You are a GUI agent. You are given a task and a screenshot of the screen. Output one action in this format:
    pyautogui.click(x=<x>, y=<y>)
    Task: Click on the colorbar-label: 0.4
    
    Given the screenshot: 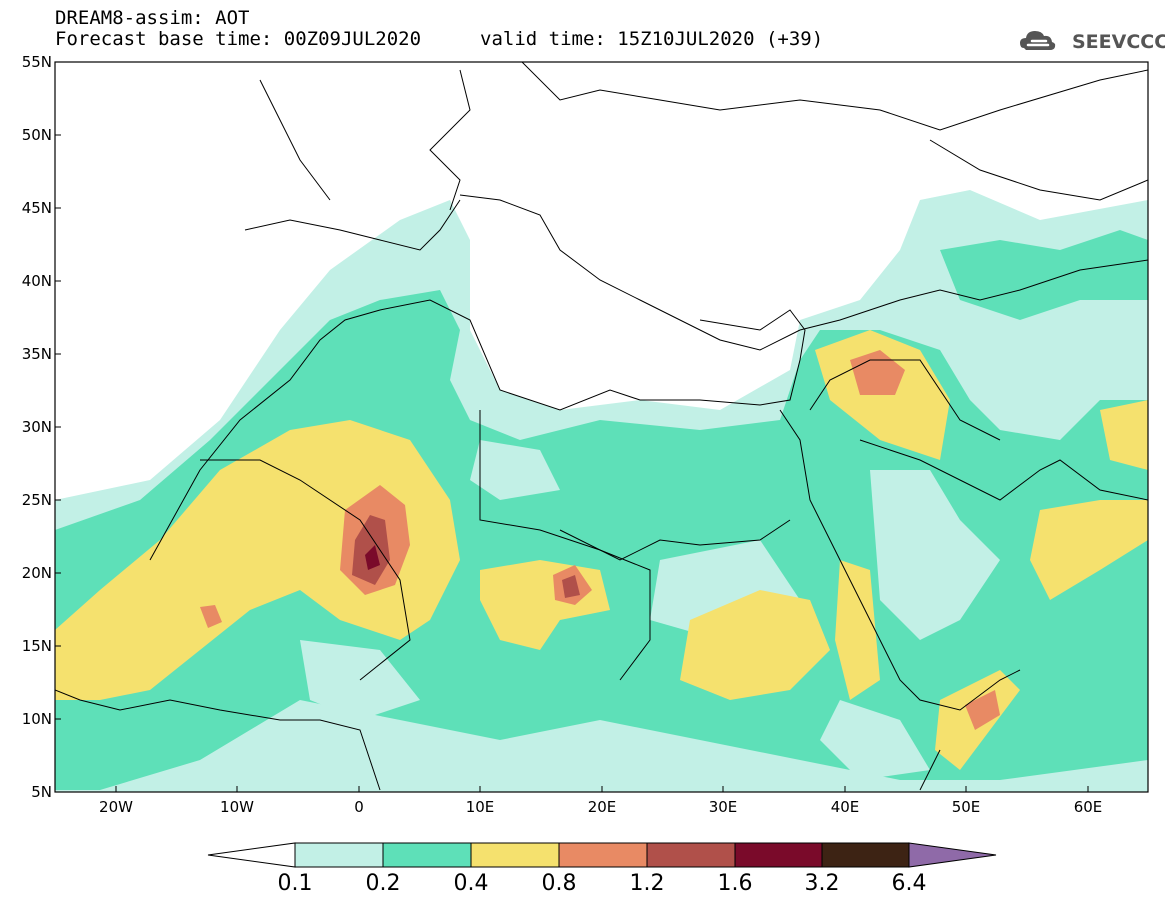 What is the action you would take?
    pyautogui.click(x=471, y=883)
    